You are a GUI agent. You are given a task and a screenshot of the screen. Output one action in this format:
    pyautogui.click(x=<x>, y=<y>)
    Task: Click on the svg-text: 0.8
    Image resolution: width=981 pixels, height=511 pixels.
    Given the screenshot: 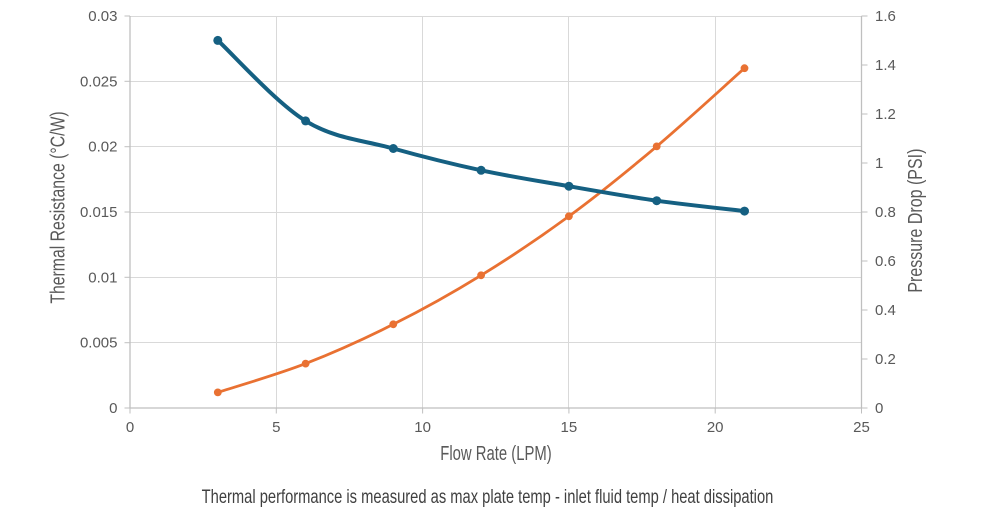 What is the action you would take?
    pyautogui.click(x=885, y=212)
    